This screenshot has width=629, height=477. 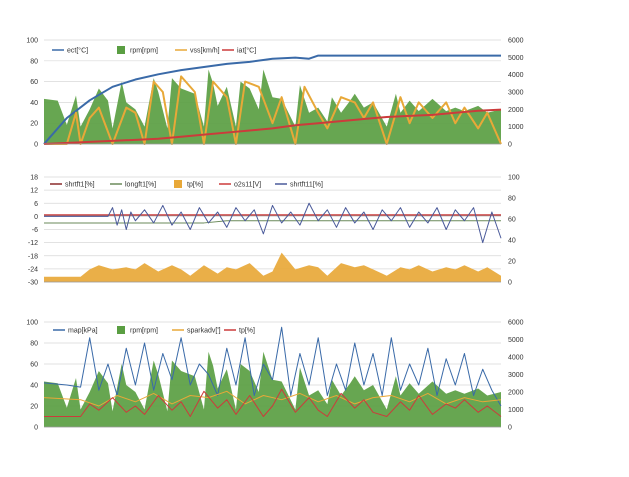 What do you see at coordinates (247, 185) in the screenshot?
I see `legend-label: o2s11[V]` at bounding box center [247, 185].